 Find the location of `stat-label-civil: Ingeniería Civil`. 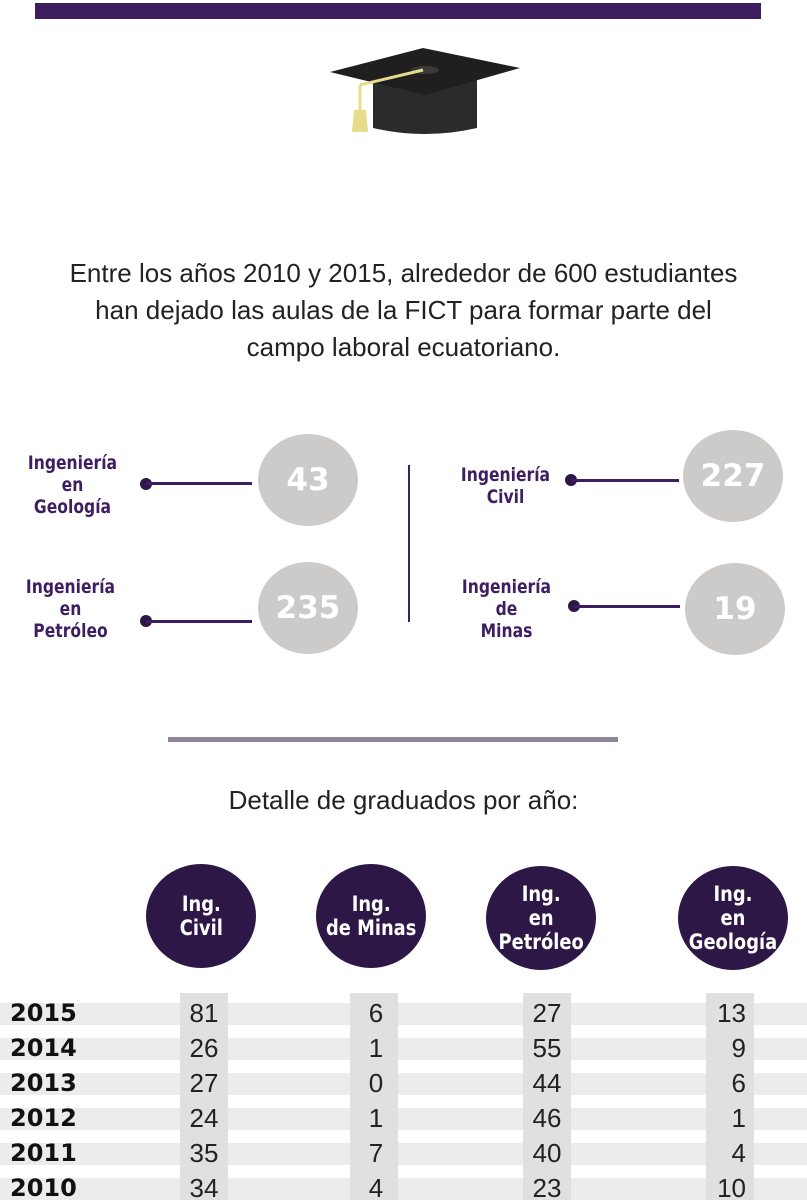

stat-label-civil: Ingeniería Civil is located at coordinates (505, 486).